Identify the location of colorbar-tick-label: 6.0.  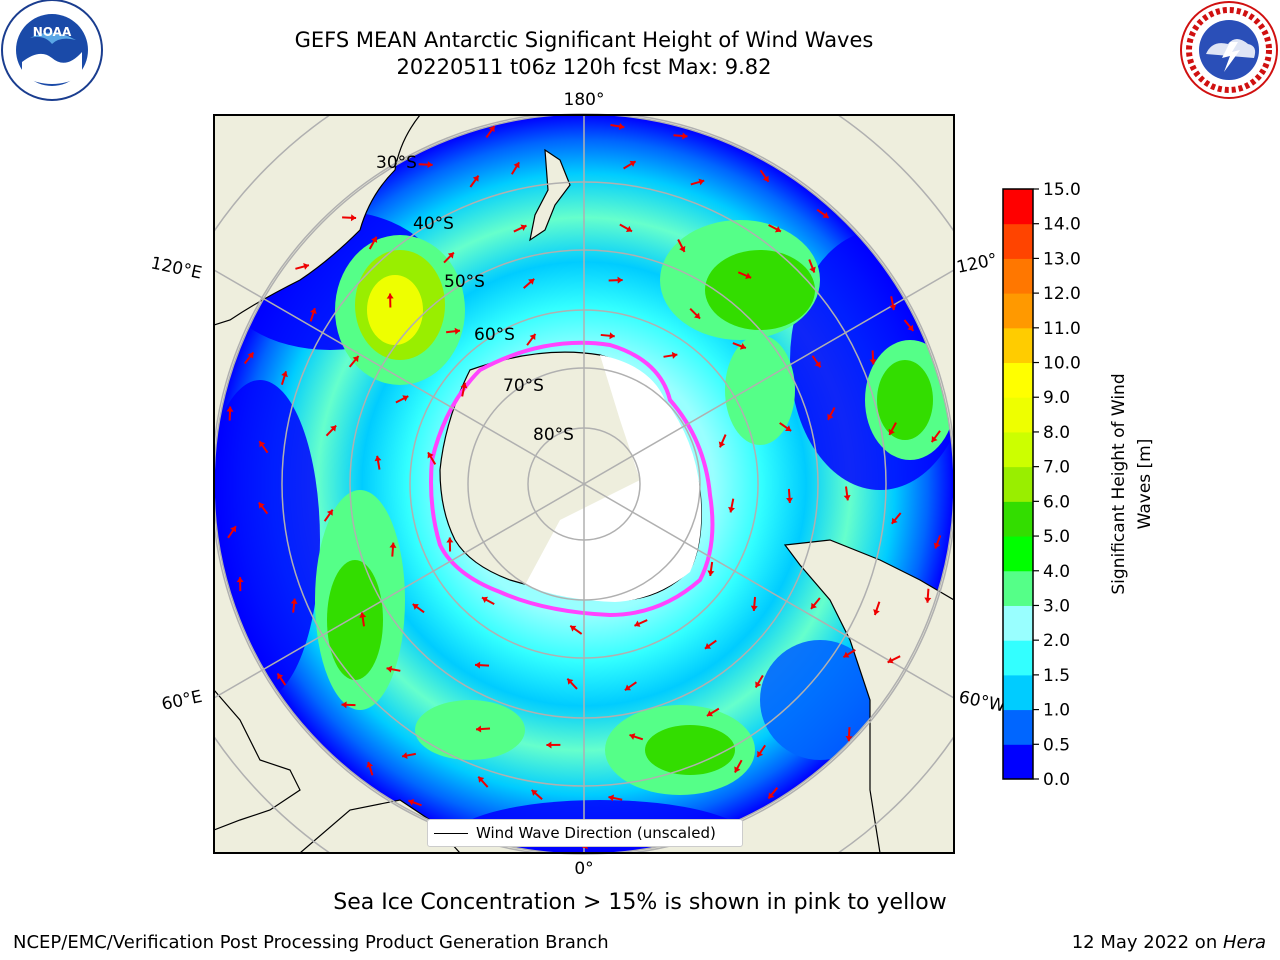
(1056, 502).